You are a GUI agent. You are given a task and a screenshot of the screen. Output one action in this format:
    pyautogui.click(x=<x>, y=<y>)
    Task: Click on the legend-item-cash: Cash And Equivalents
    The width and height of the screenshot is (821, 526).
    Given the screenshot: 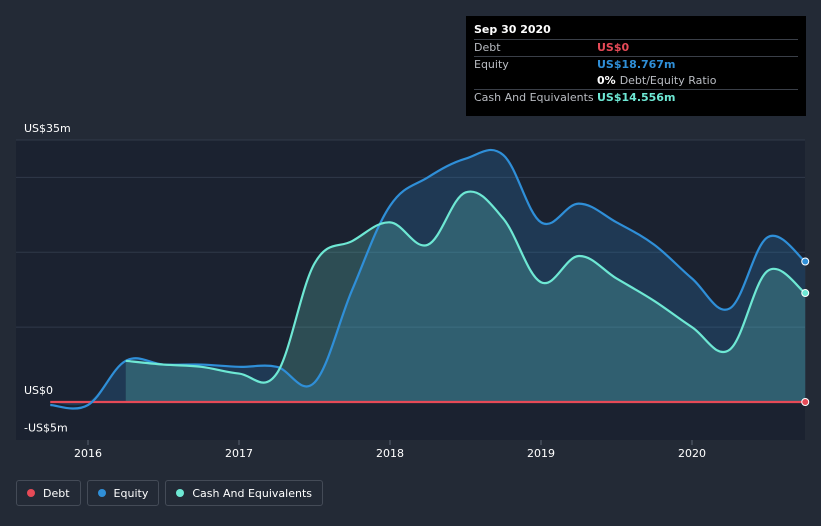 What is the action you would take?
    pyautogui.click(x=244, y=493)
    